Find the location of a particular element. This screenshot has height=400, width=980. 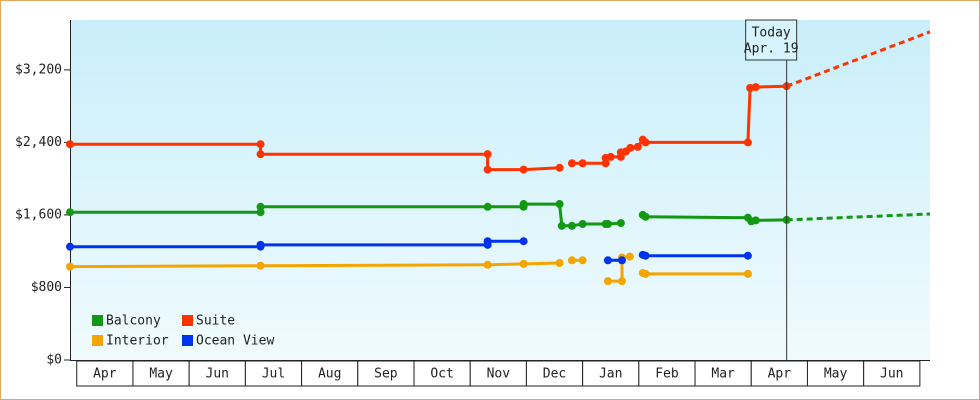

x-tick-label: Mar is located at coordinates (723, 374).